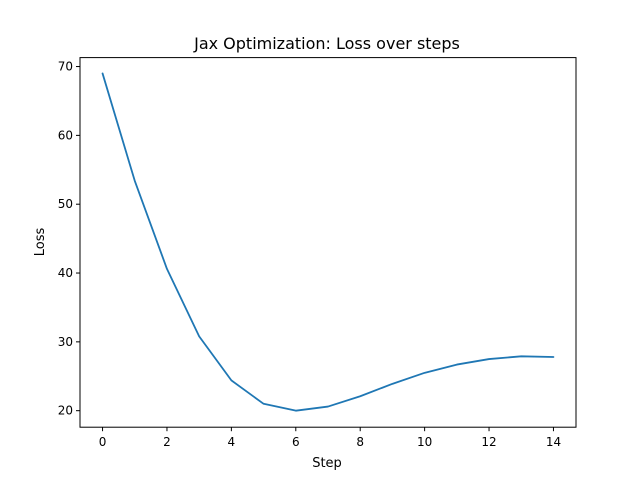 The image size is (640, 480). Describe the element at coordinates (232, 442) in the screenshot. I see `x-tick-label: 4` at that location.